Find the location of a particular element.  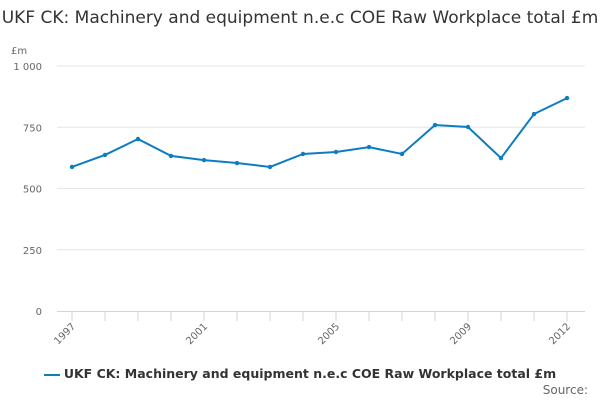

y-tick-label: 750 is located at coordinates (32, 128).